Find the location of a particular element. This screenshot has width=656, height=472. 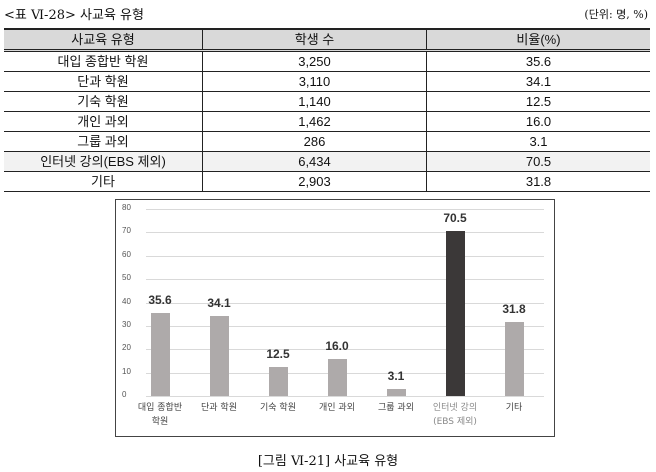

x-axis-label: 대입 종합반 학원 is located at coordinates (160, 415).